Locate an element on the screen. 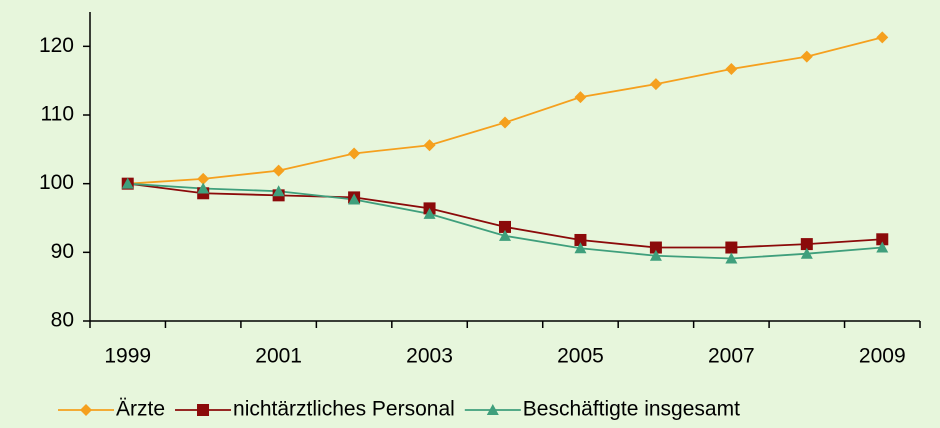 Image resolution: width=940 pixels, height=428 pixels. x-tick-label: 1999 is located at coordinates (127, 356).